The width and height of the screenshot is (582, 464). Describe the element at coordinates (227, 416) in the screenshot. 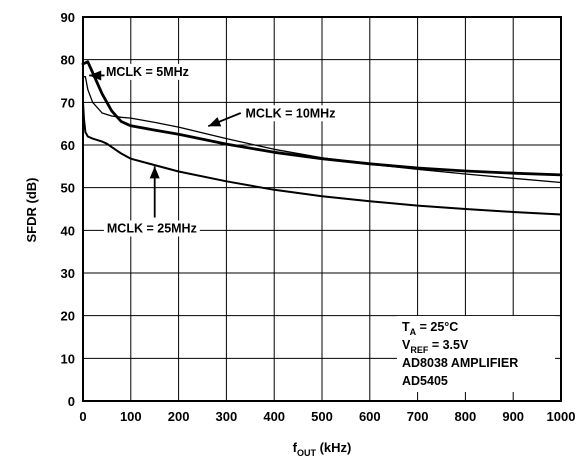

I see `x-tick-label: 300` at that location.